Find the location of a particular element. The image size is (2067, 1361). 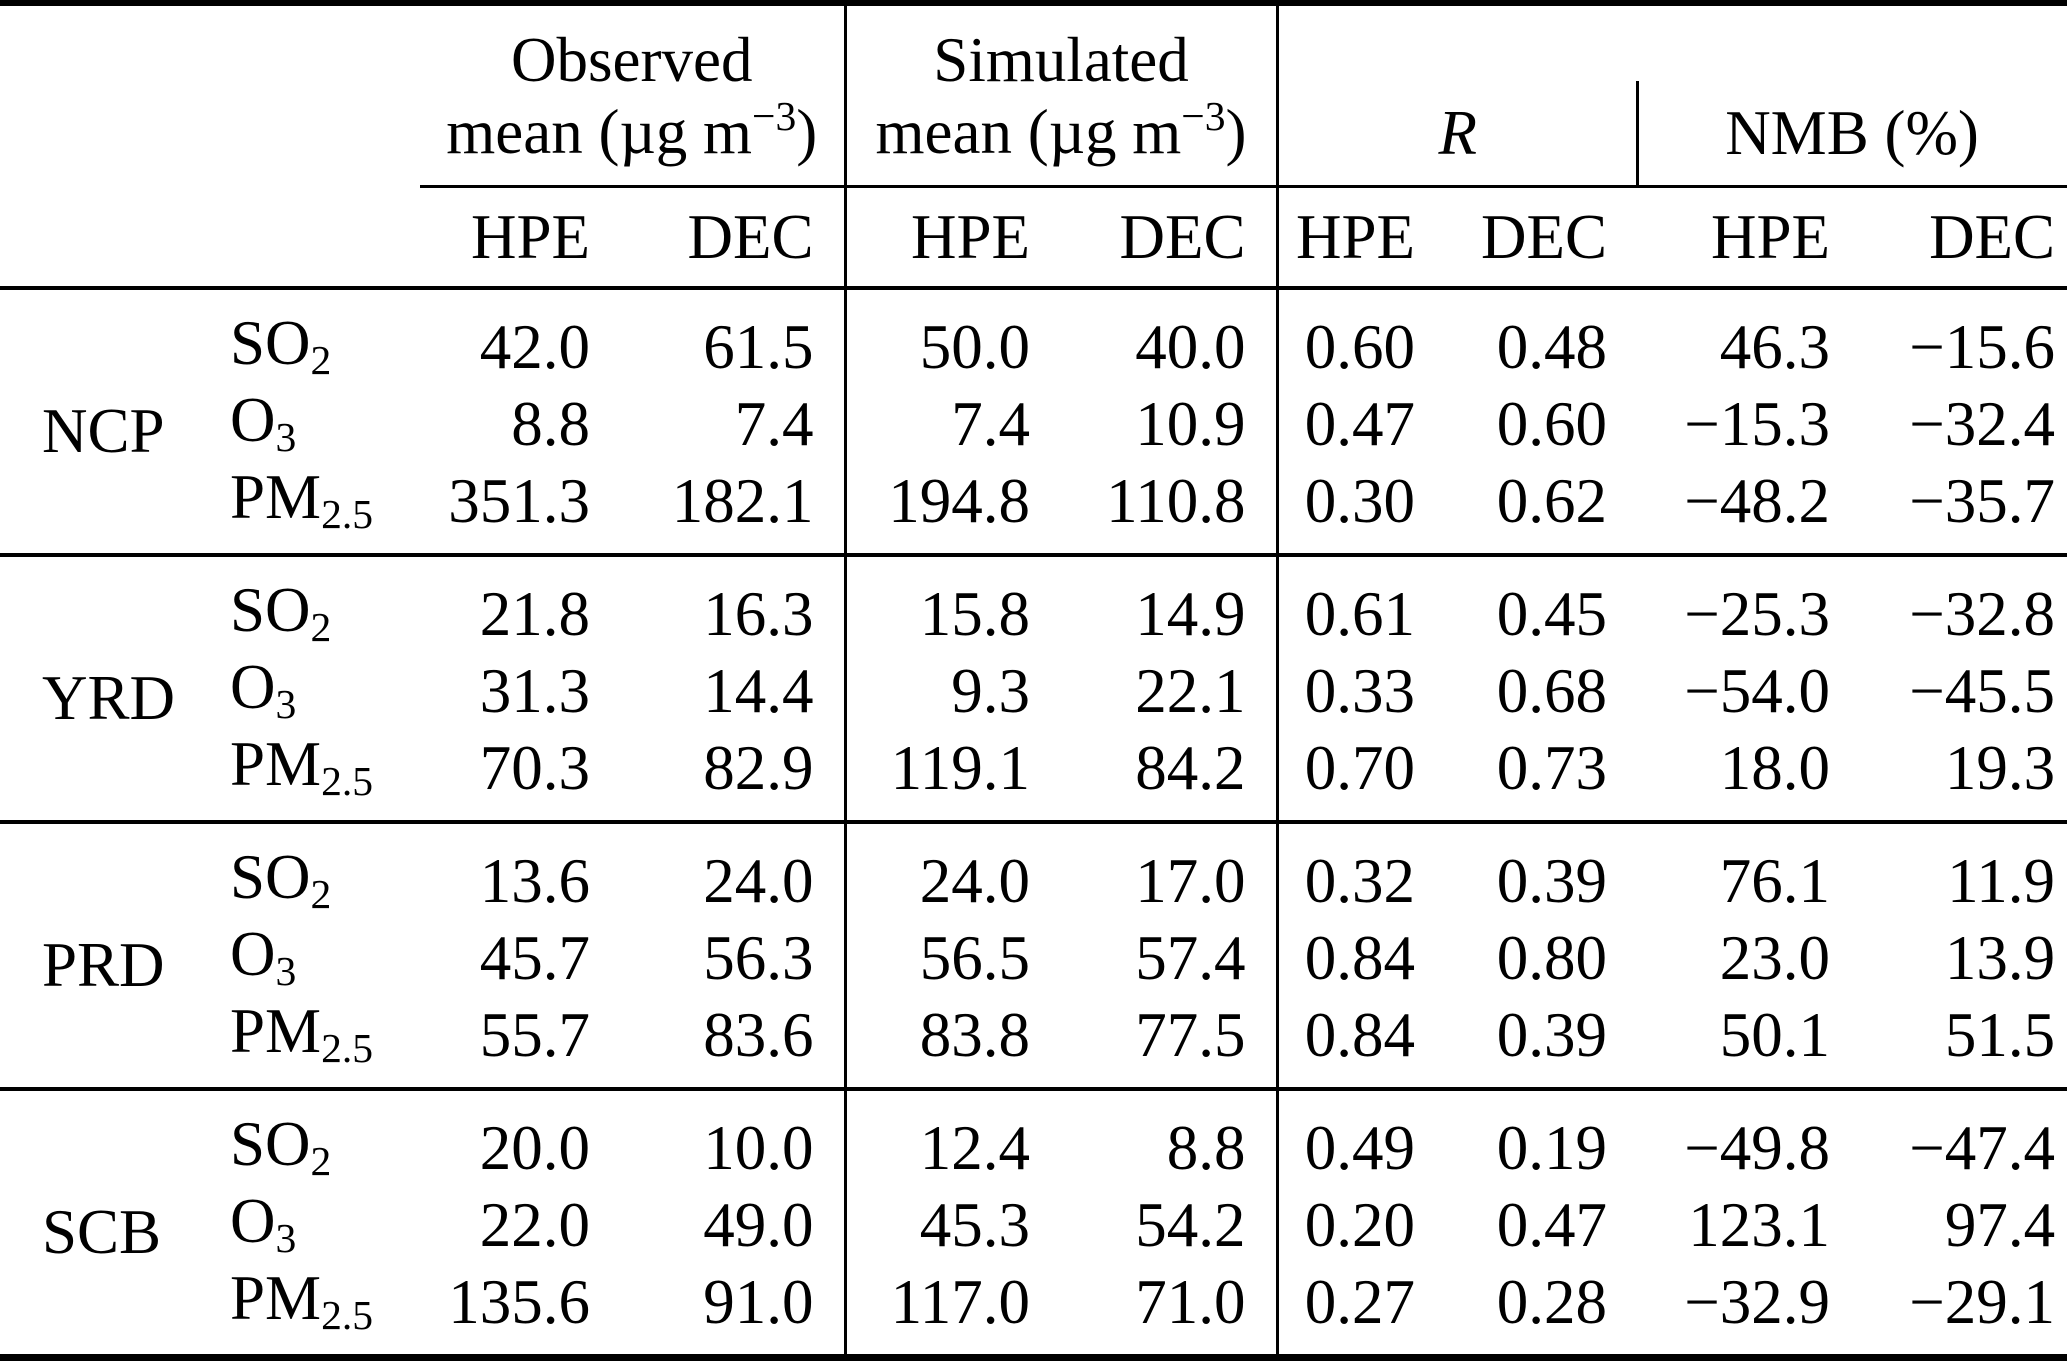

cell-r-dec: 0.47 is located at coordinates (1552, 1224).